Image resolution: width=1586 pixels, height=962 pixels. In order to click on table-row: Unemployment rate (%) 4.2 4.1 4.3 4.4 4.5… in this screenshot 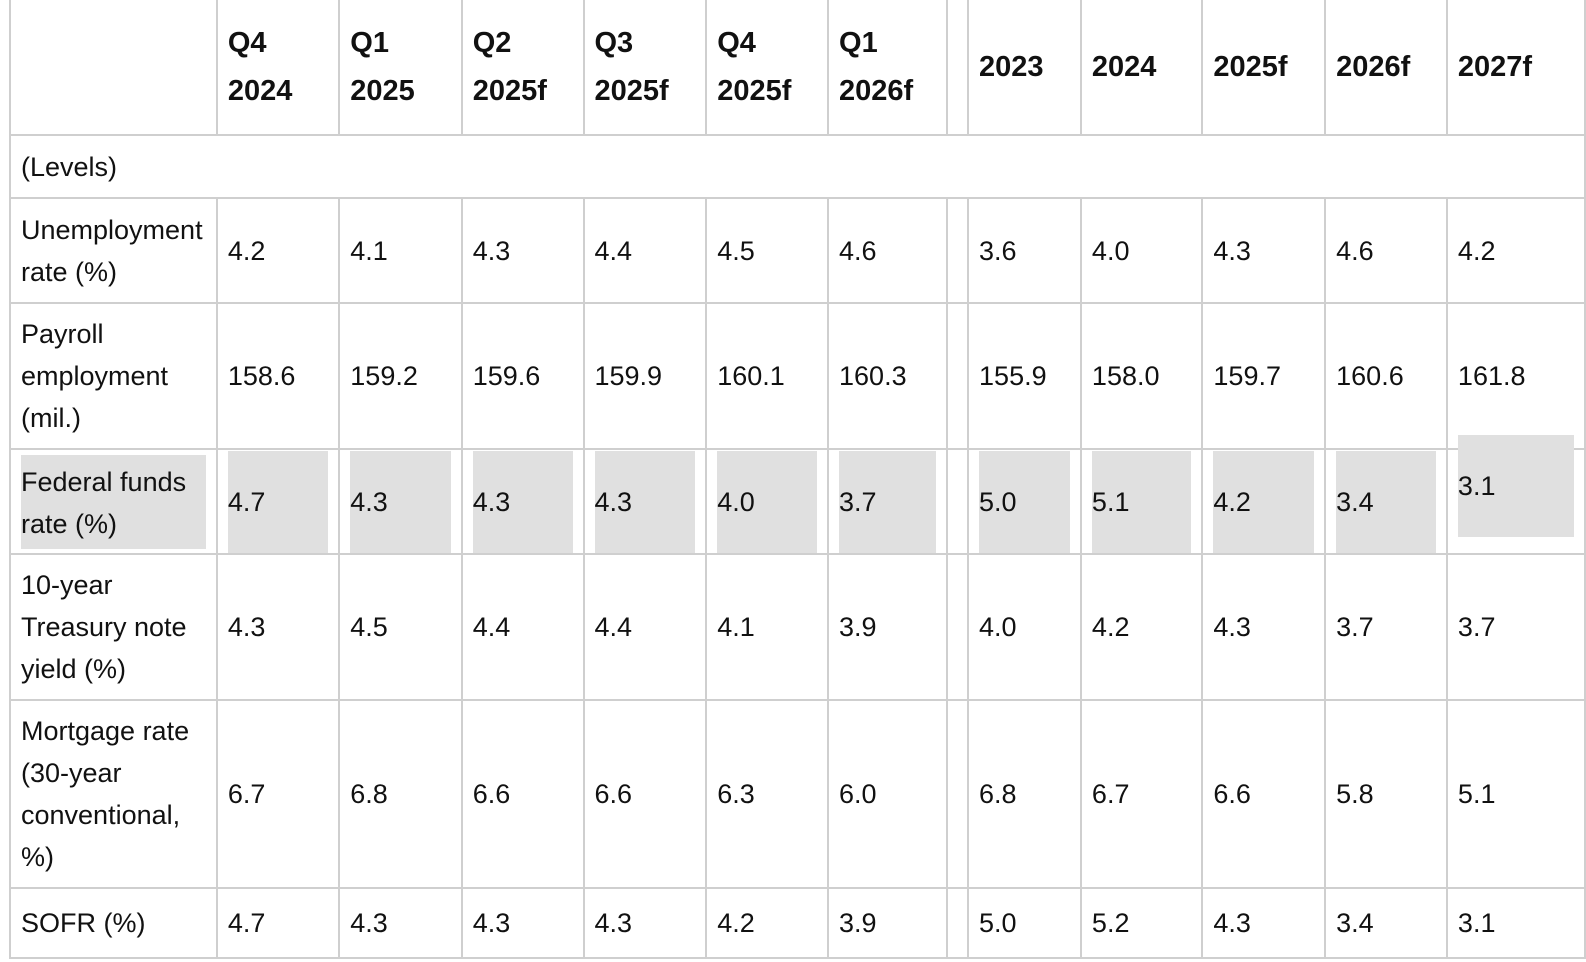, I will do `click(797, 250)`.